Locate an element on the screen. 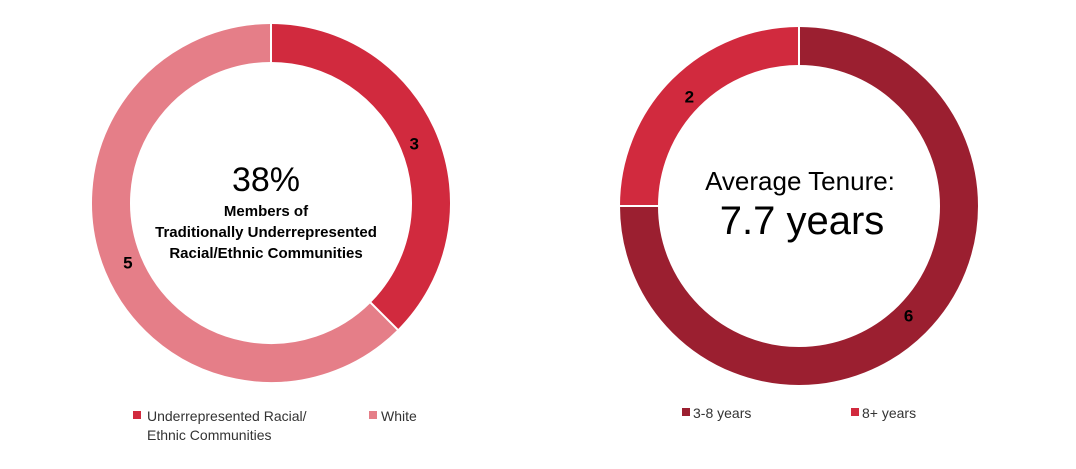 The height and width of the screenshot is (469, 1076). donut-slice-underrepresented-racial-ethnic-communities is located at coordinates (360, 177).